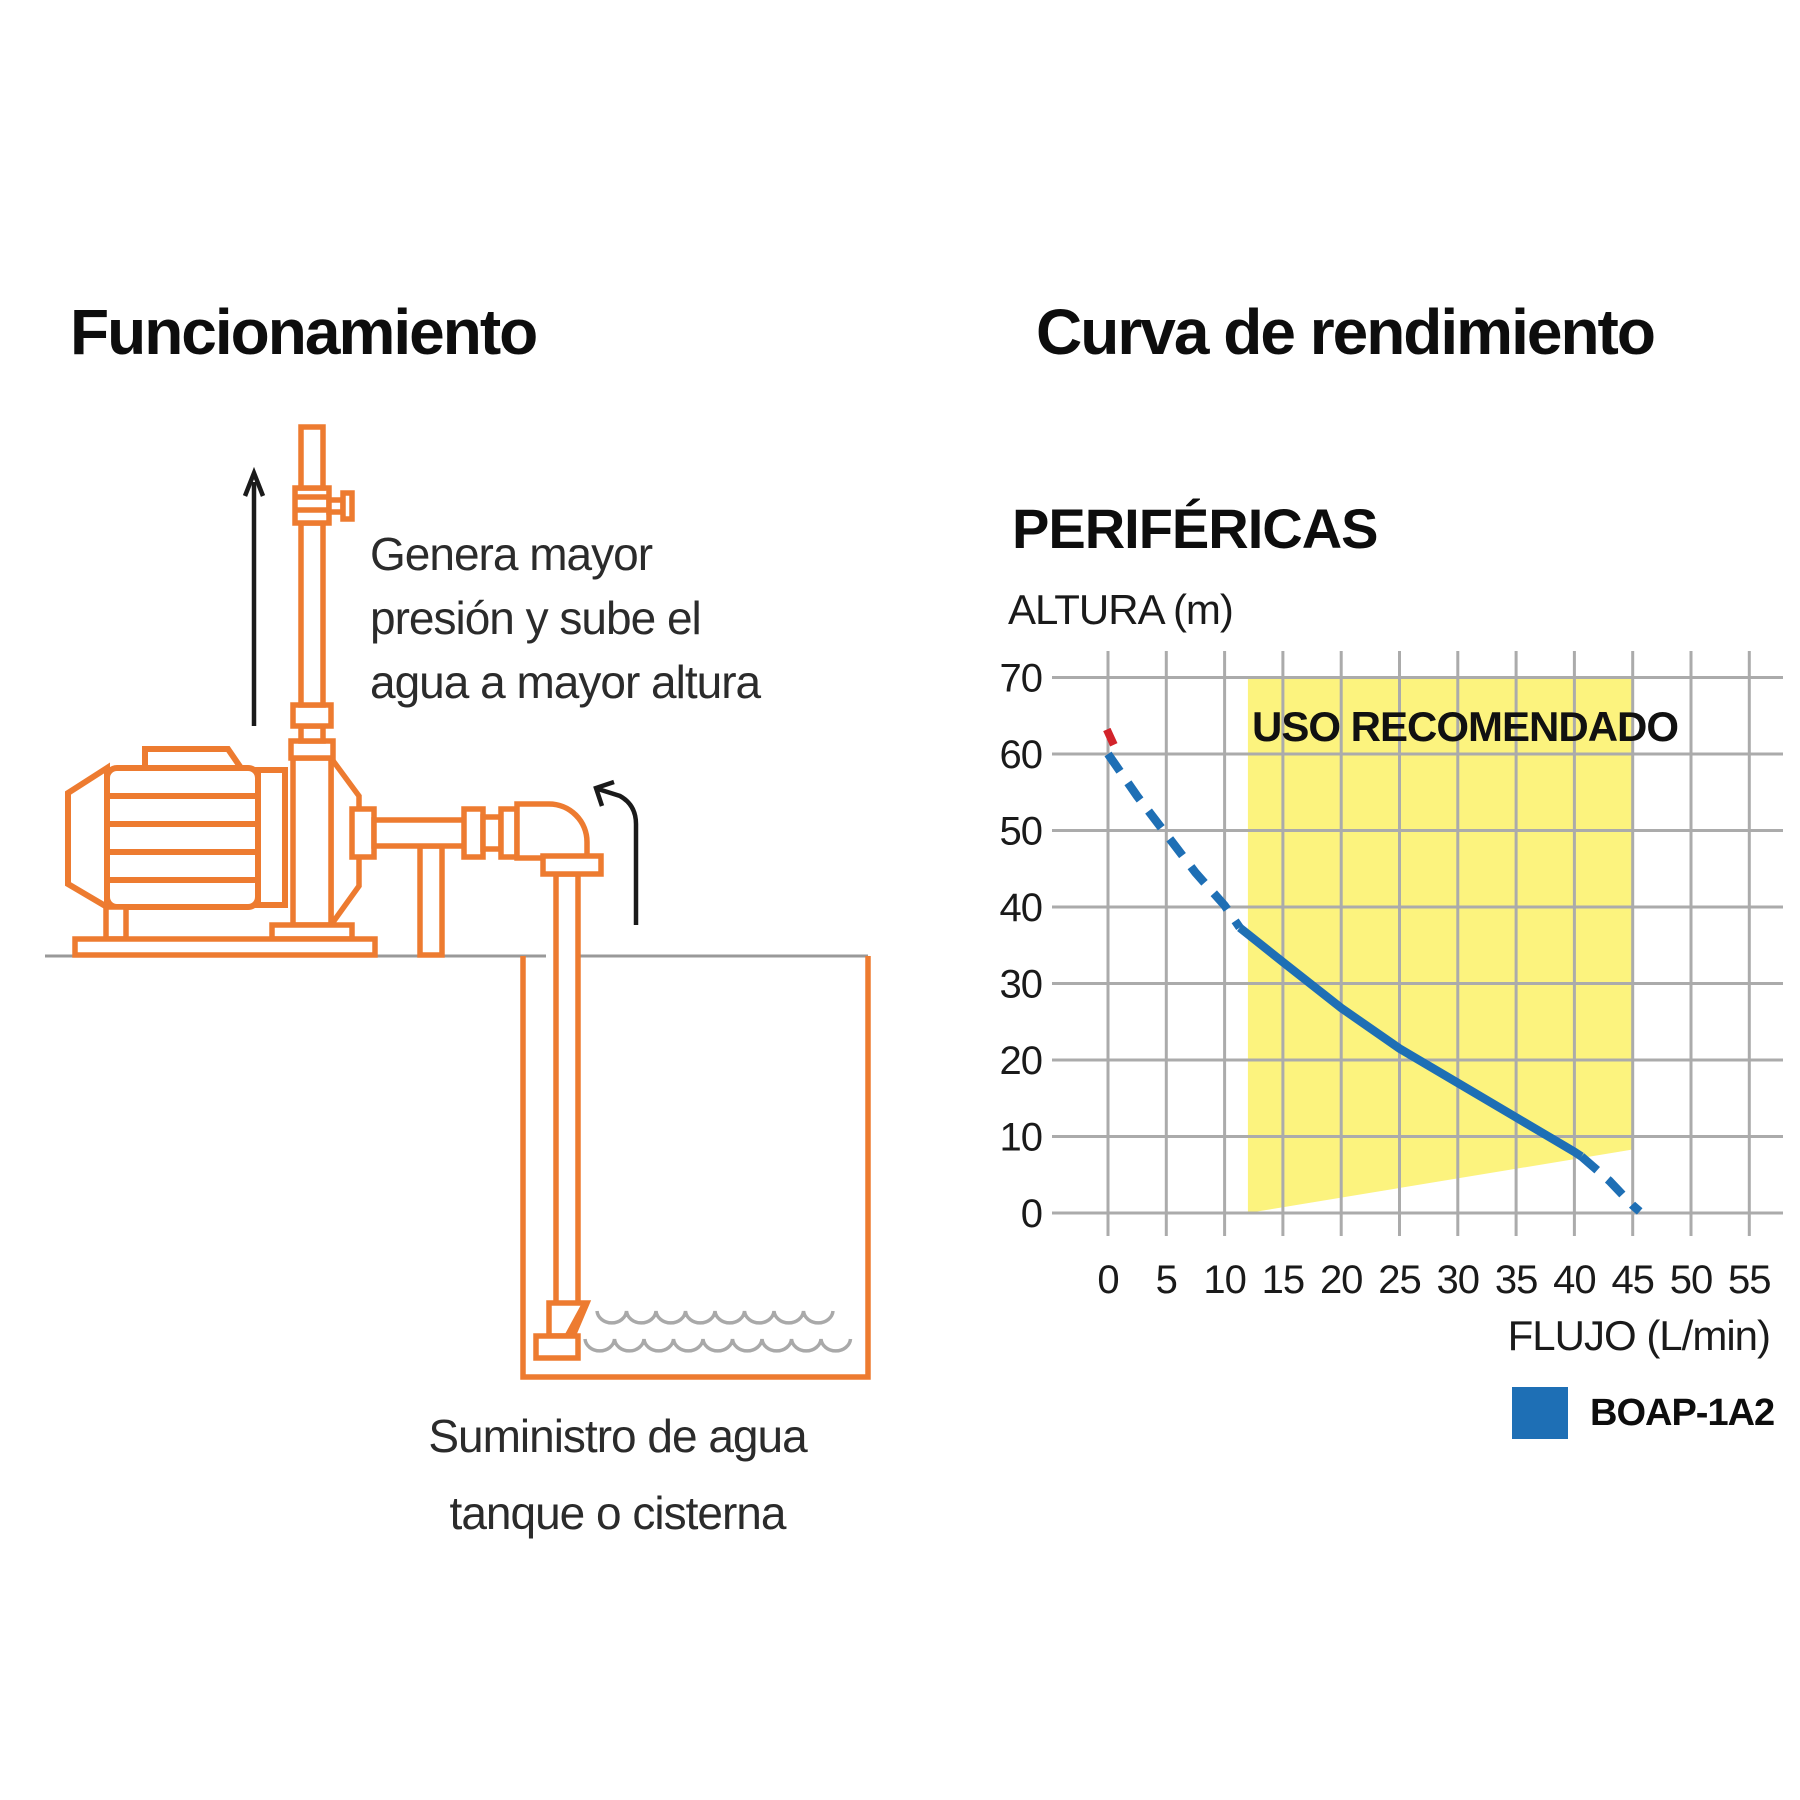 This screenshot has height=1800, width=1800. I want to click on inlet-arrow, so click(616, 852).